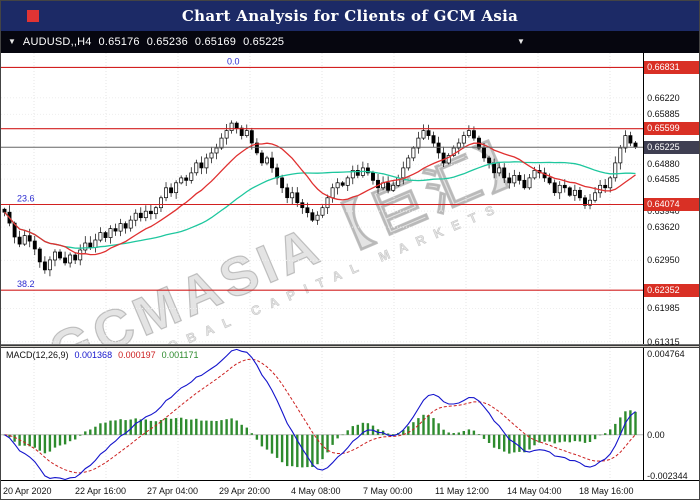 Image resolution: width=700 pixels, height=500 pixels. What do you see at coordinates (663, 308) in the screenshot?
I see `price-tick: 0.61985` at bounding box center [663, 308].